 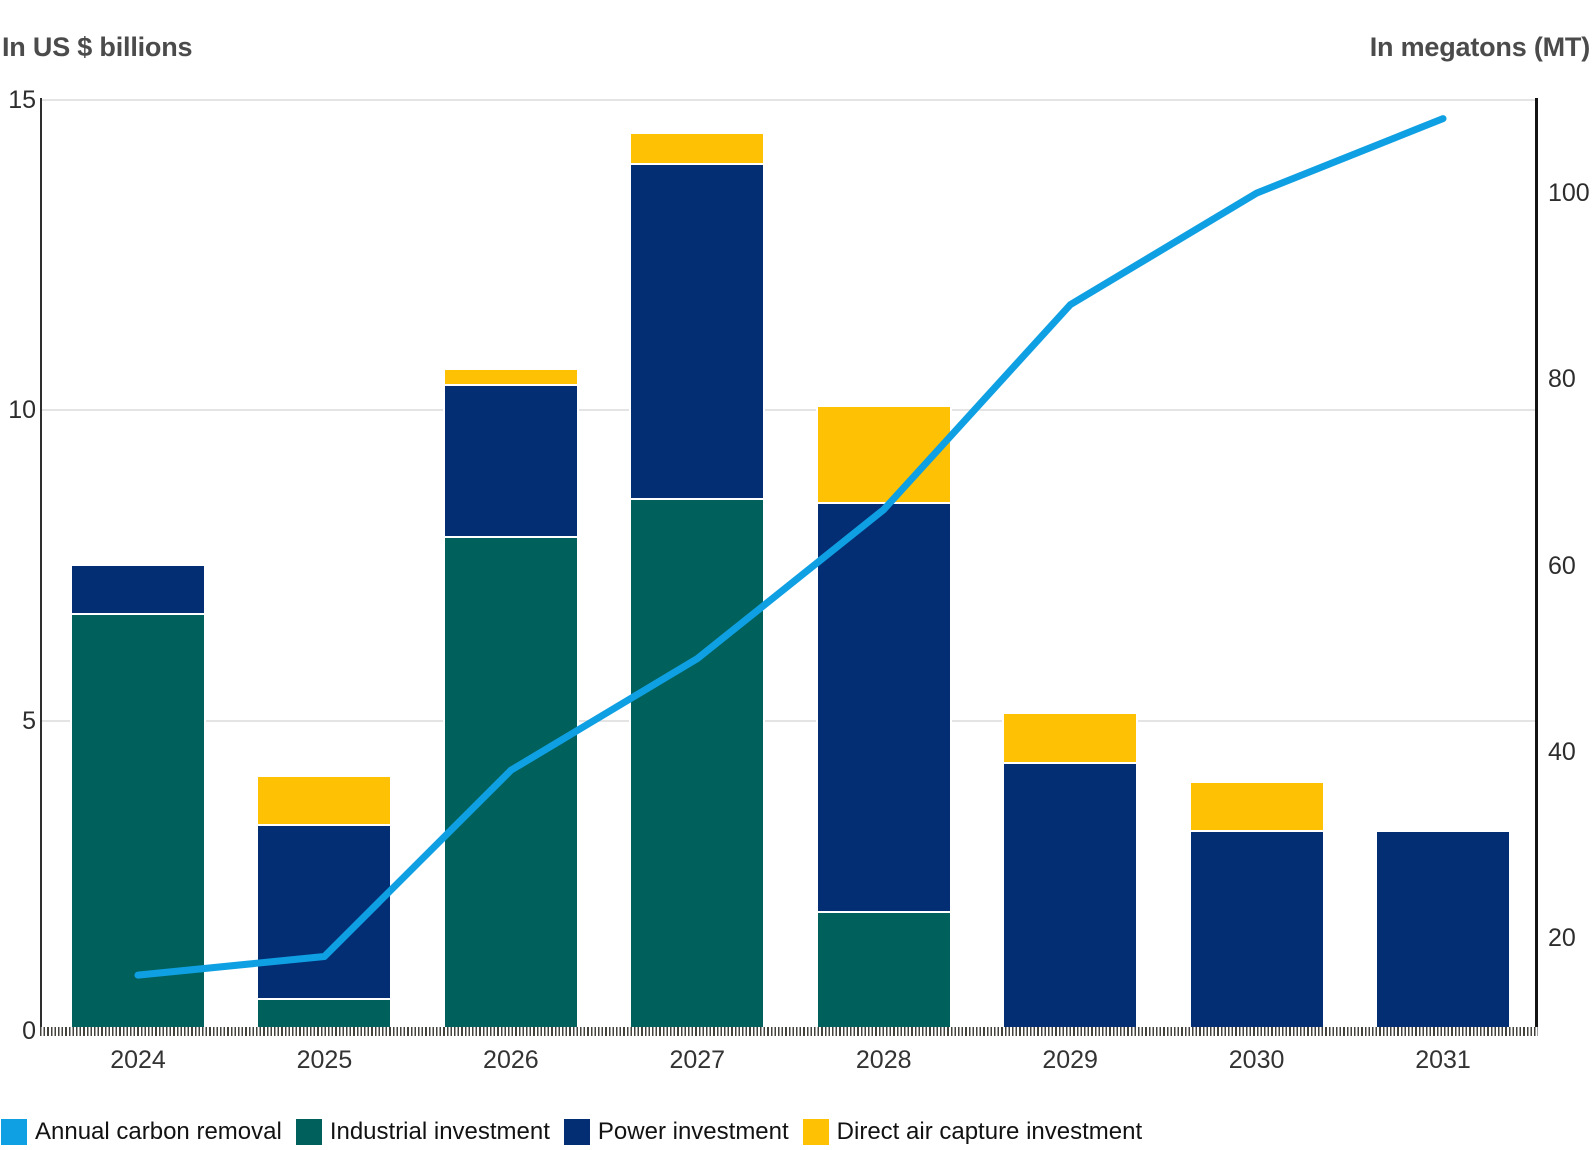 I want to click on x-axis-label-2024: 2024, so click(x=138, y=1060).